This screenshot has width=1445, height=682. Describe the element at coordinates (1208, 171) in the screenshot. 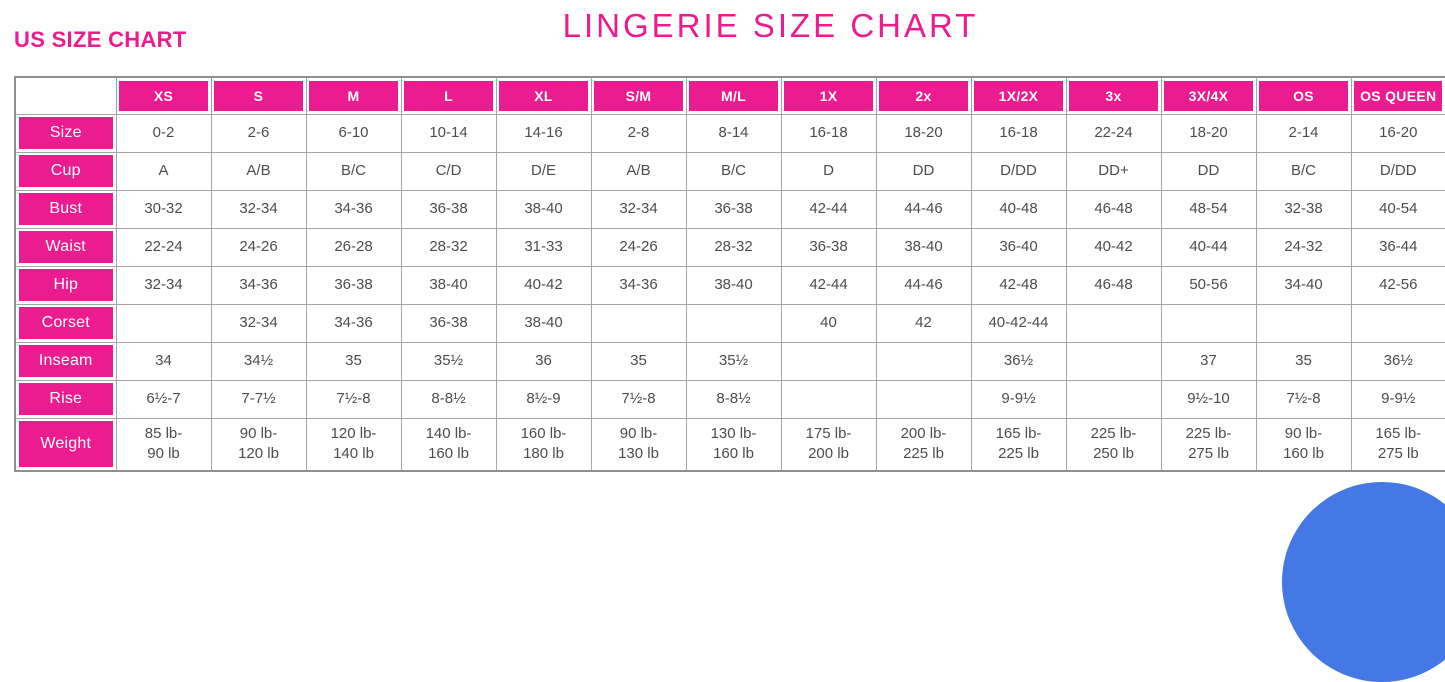

I see `table-cell: DD` at that location.